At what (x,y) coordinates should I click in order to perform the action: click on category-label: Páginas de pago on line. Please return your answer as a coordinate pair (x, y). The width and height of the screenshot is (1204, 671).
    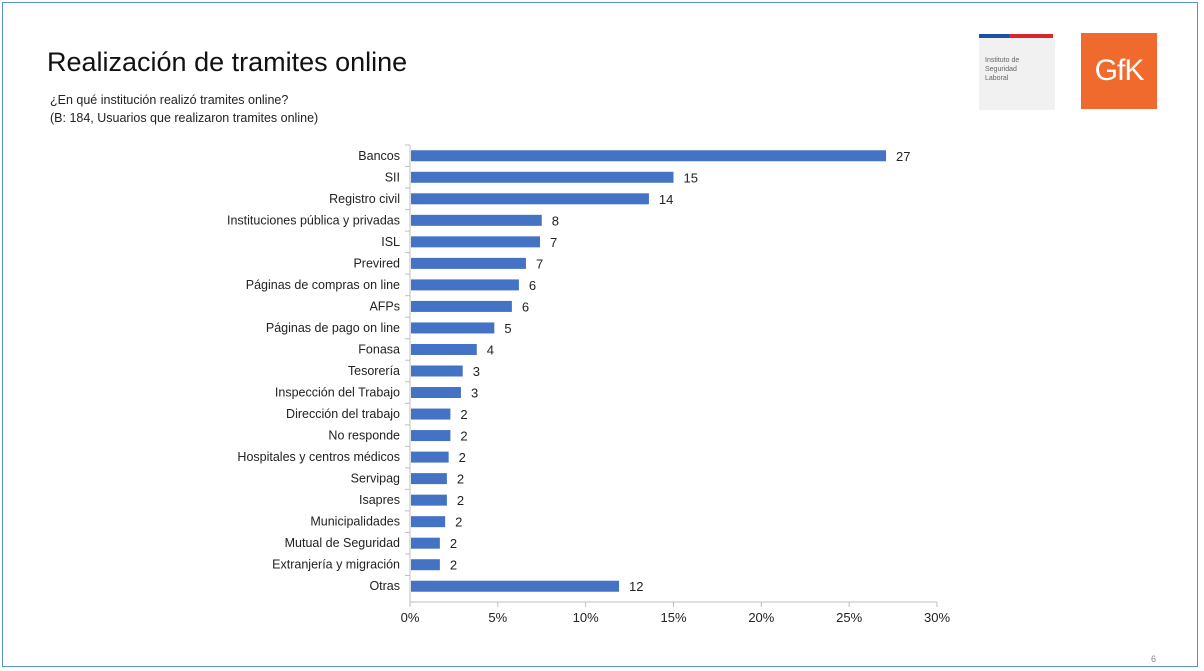
    Looking at the image, I should click on (333, 328).